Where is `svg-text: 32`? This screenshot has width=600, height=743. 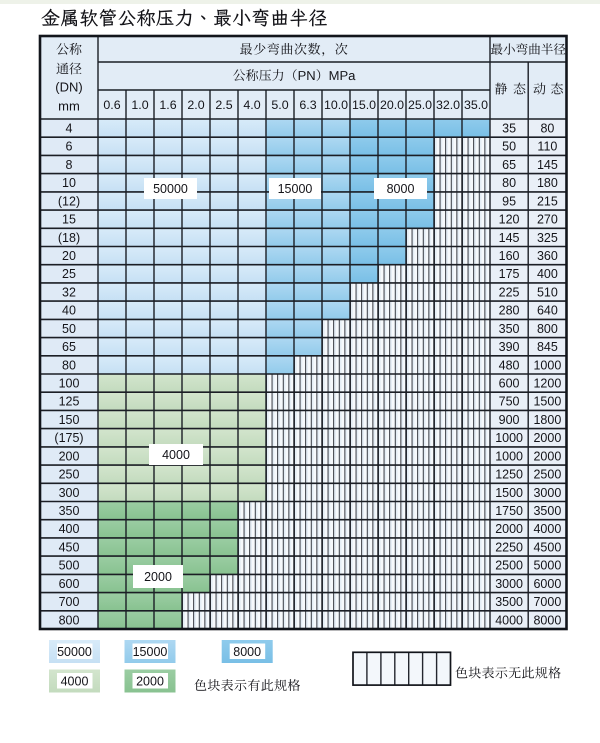 svg-text: 32 is located at coordinates (69, 292).